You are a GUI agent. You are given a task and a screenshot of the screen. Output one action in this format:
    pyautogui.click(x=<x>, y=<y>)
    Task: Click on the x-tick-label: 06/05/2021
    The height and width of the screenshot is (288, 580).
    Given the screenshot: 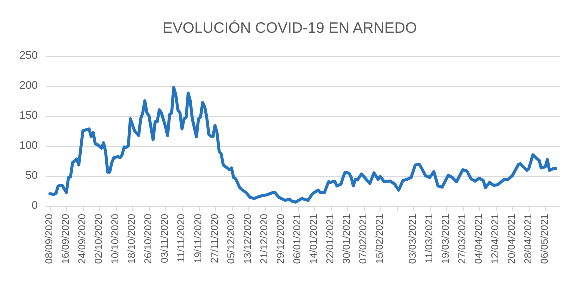 What is the action you would take?
    pyautogui.click(x=546, y=239)
    